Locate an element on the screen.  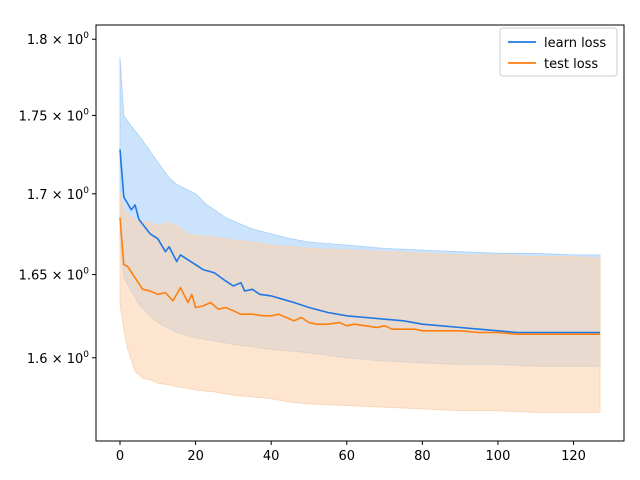
x-tick-label: 60 is located at coordinates (346, 456).